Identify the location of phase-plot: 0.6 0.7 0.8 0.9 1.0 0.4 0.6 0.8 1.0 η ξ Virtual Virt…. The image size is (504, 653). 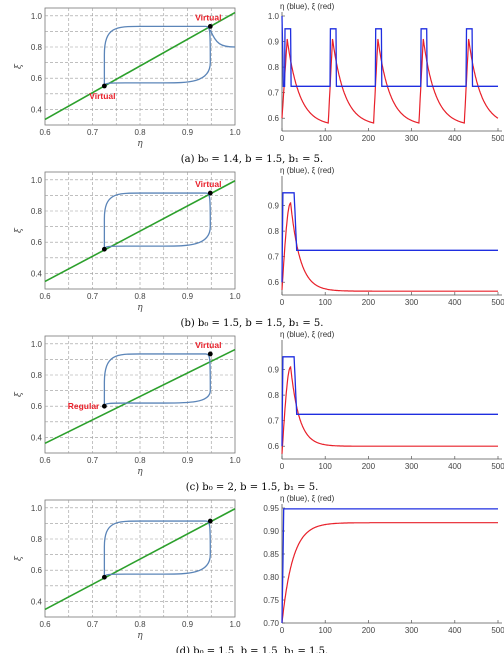
(127, 78).